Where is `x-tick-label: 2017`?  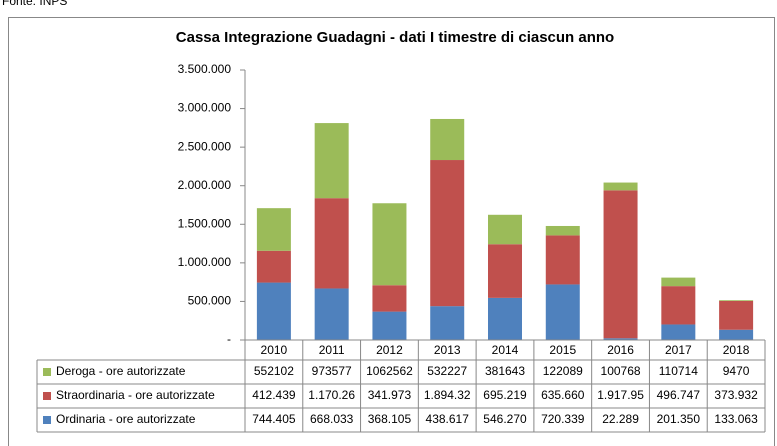 x-tick-label: 2017 is located at coordinates (678, 350).